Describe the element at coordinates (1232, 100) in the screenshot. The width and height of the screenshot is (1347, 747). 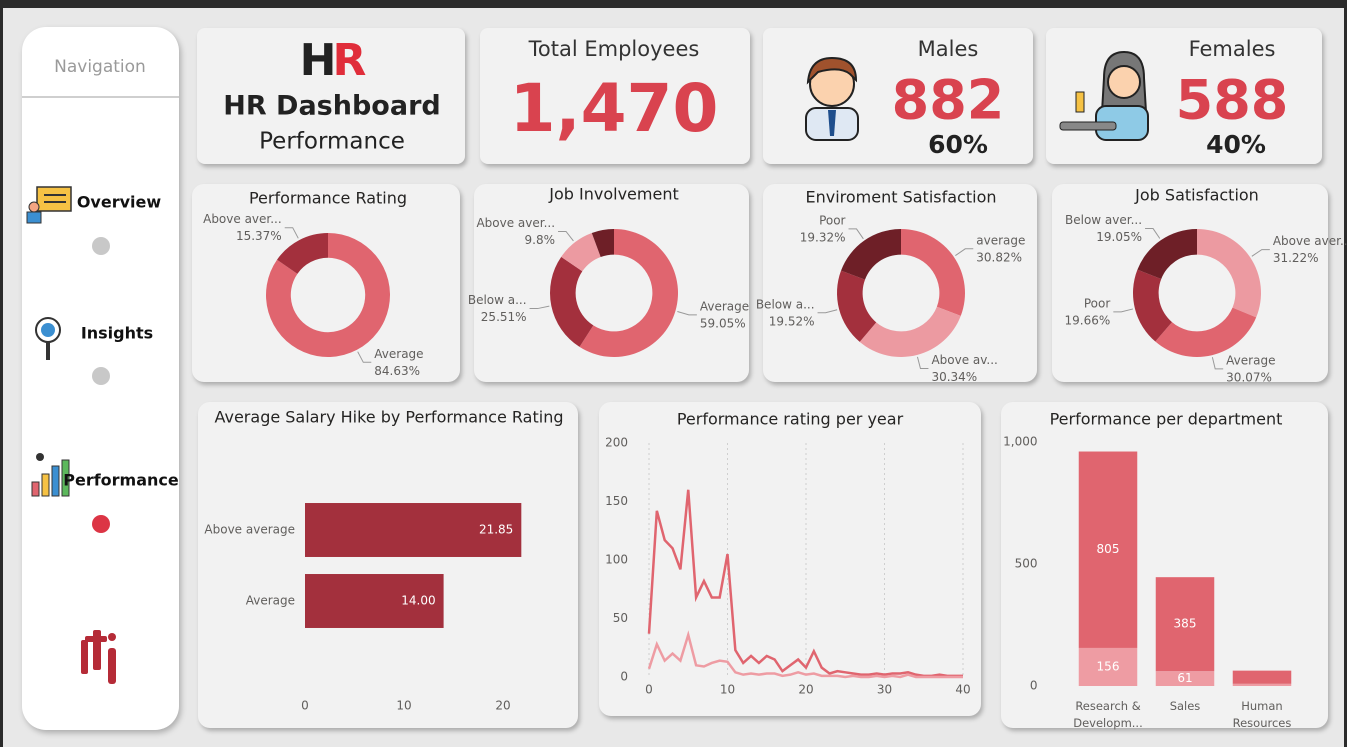
I see `kpi-value: 588` at that location.